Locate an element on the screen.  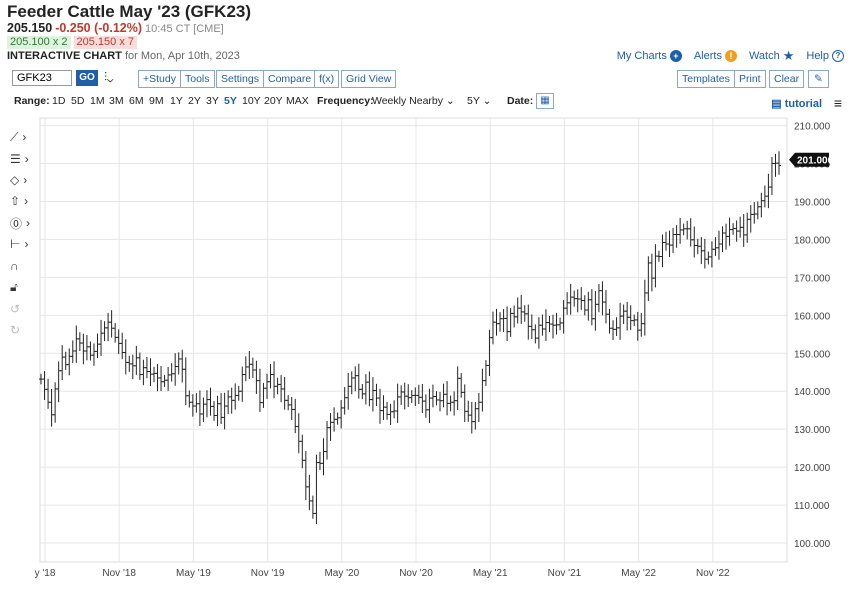
x-tick-label: May '21 is located at coordinates (490, 573).